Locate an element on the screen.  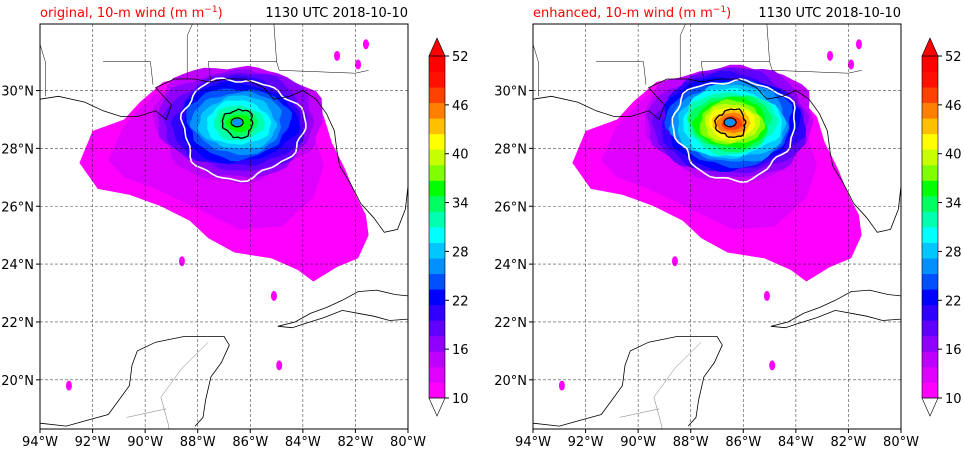
y-tick-label: 26°N is located at coordinates (510, 207).